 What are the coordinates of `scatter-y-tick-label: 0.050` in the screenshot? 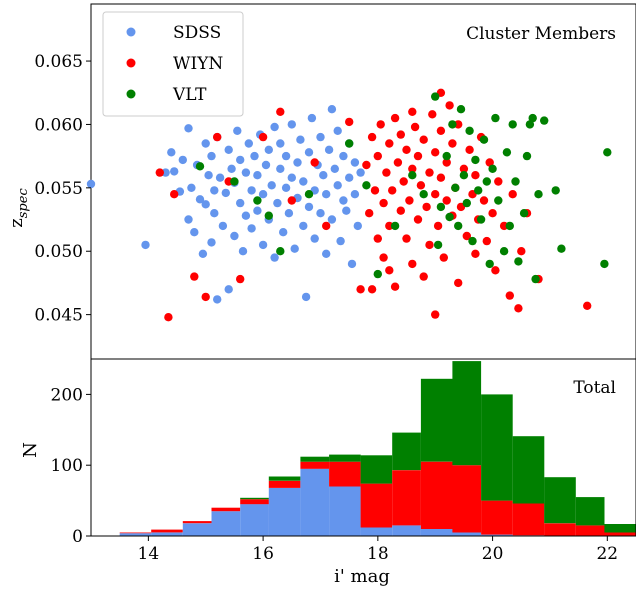 It's located at (58, 252).